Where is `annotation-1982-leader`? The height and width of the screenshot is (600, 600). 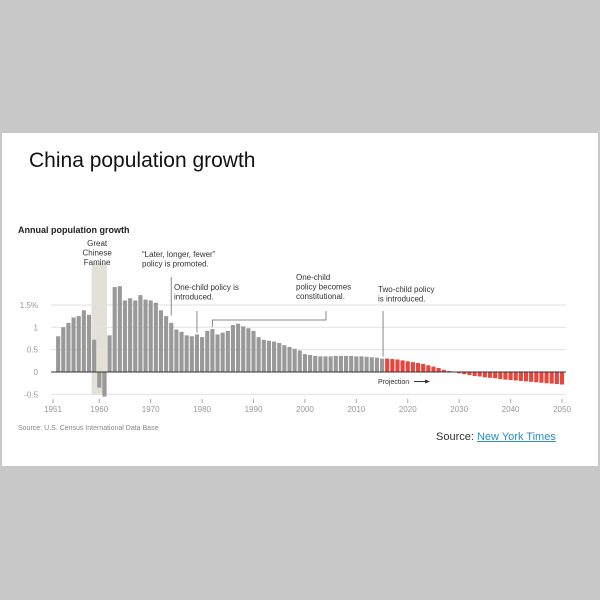
annotation-1982-leader is located at coordinates (269, 319).